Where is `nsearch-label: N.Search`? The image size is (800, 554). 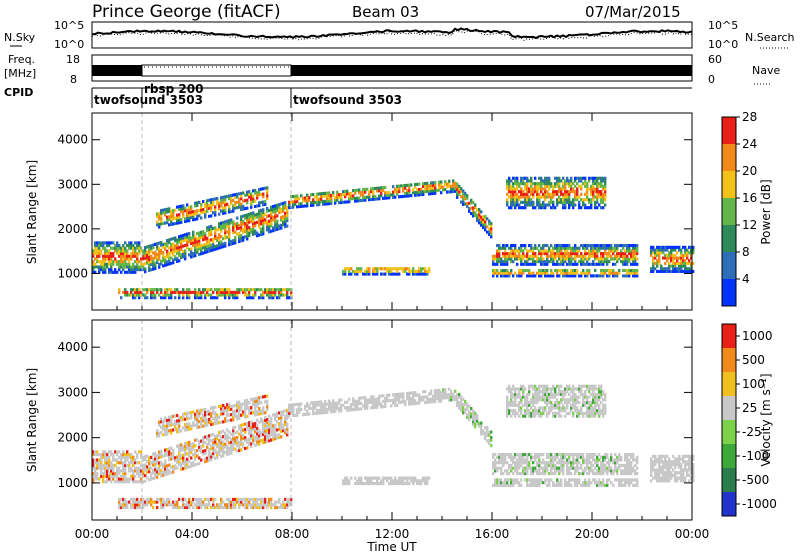 nsearch-label: N.Search is located at coordinates (770, 37).